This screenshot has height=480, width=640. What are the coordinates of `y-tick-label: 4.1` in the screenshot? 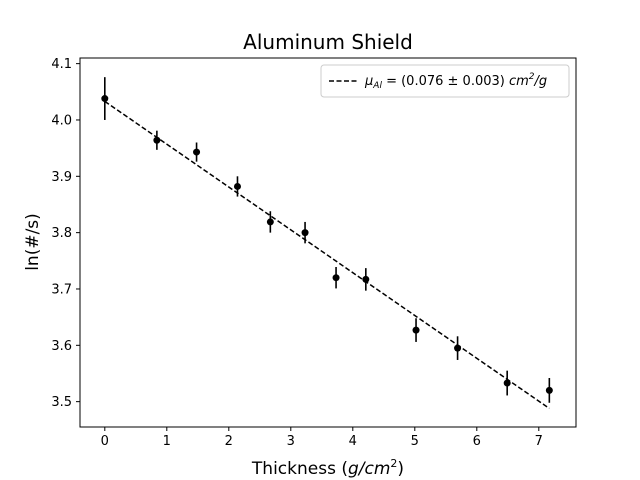 It's located at (61, 64).